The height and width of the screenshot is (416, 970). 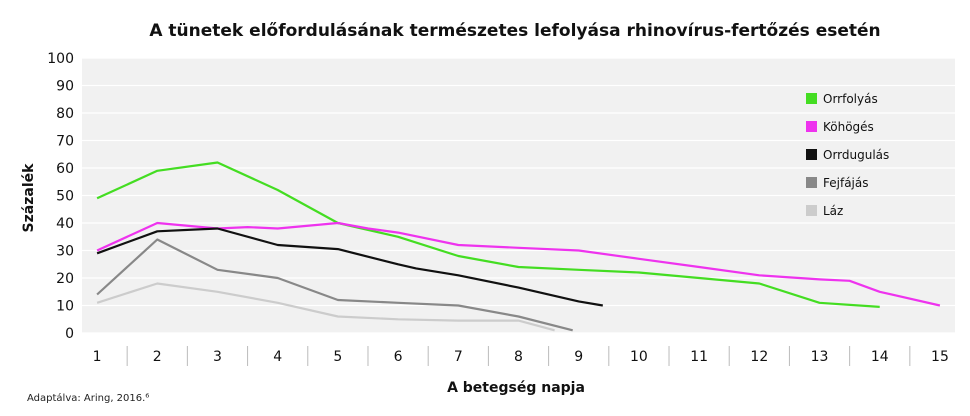 What do you see at coordinates (65, 224) in the screenshot?
I see `y-tick-label: 40` at bounding box center [65, 224].